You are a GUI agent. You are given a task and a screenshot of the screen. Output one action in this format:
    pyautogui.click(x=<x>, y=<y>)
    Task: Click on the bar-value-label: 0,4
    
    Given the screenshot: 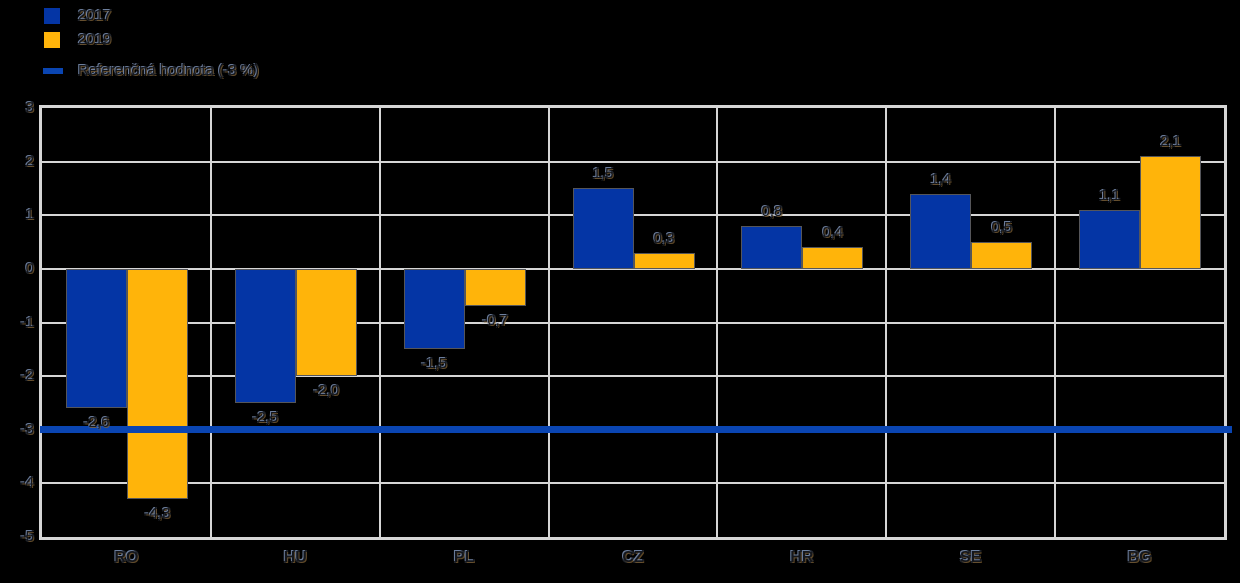 What is the action you would take?
    pyautogui.click(x=833, y=233)
    